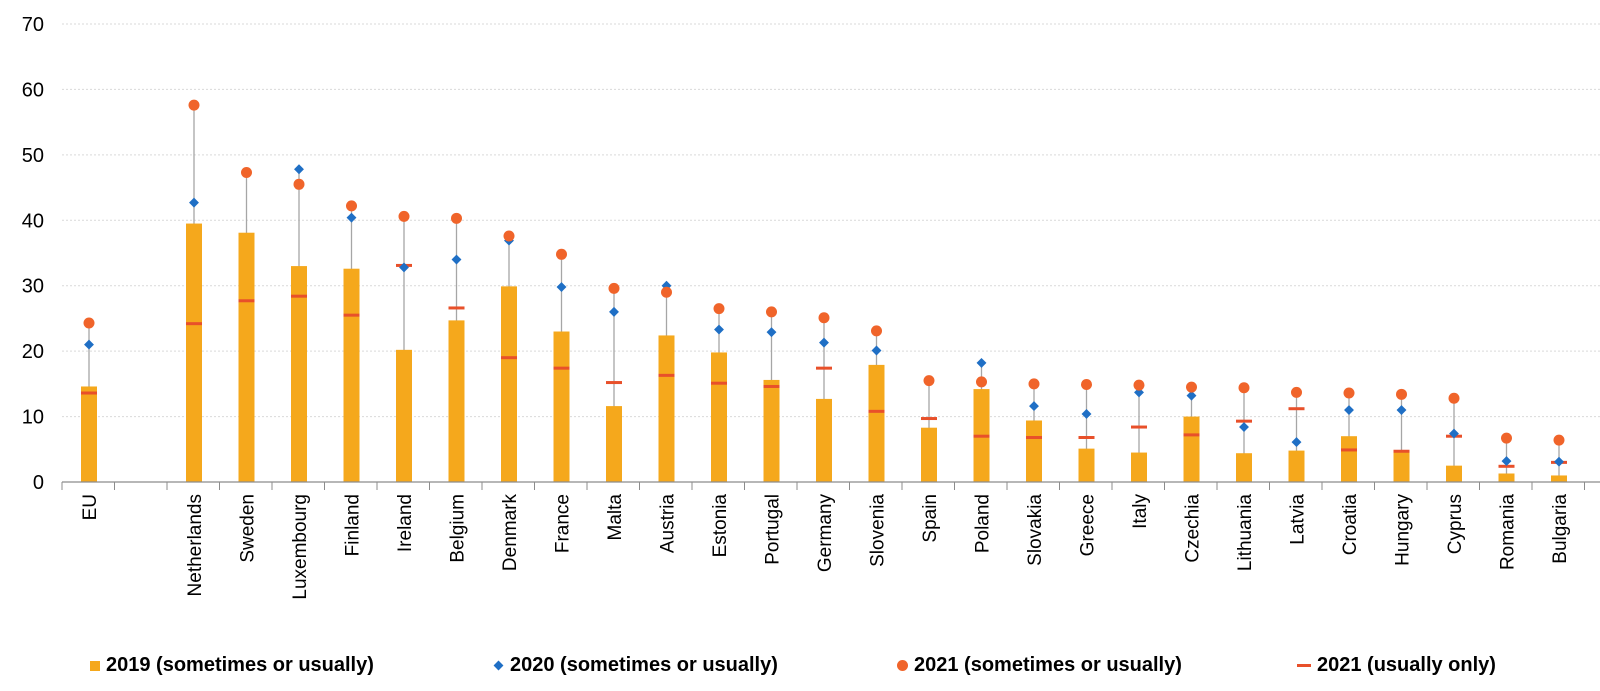  What do you see at coordinates (720, 526) in the screenshot?
I see `x-tick-label: Estonia` at bounding box center [720, 526].